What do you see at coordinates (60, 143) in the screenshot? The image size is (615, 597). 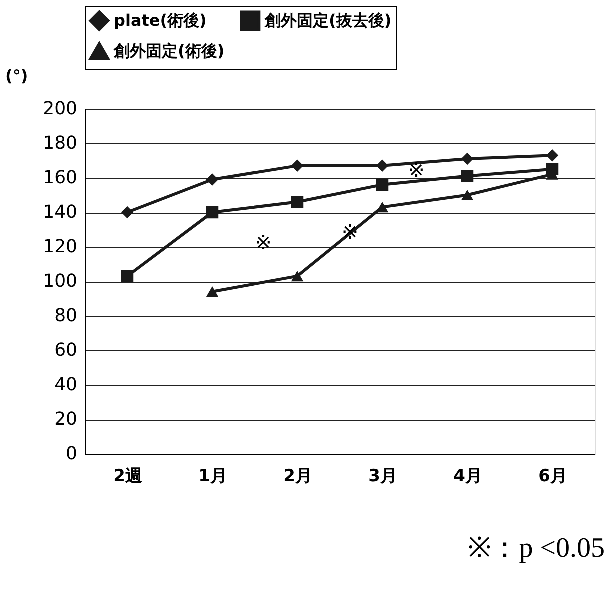 I see `y-tick-label: 180` at bounding box center [60, 143].